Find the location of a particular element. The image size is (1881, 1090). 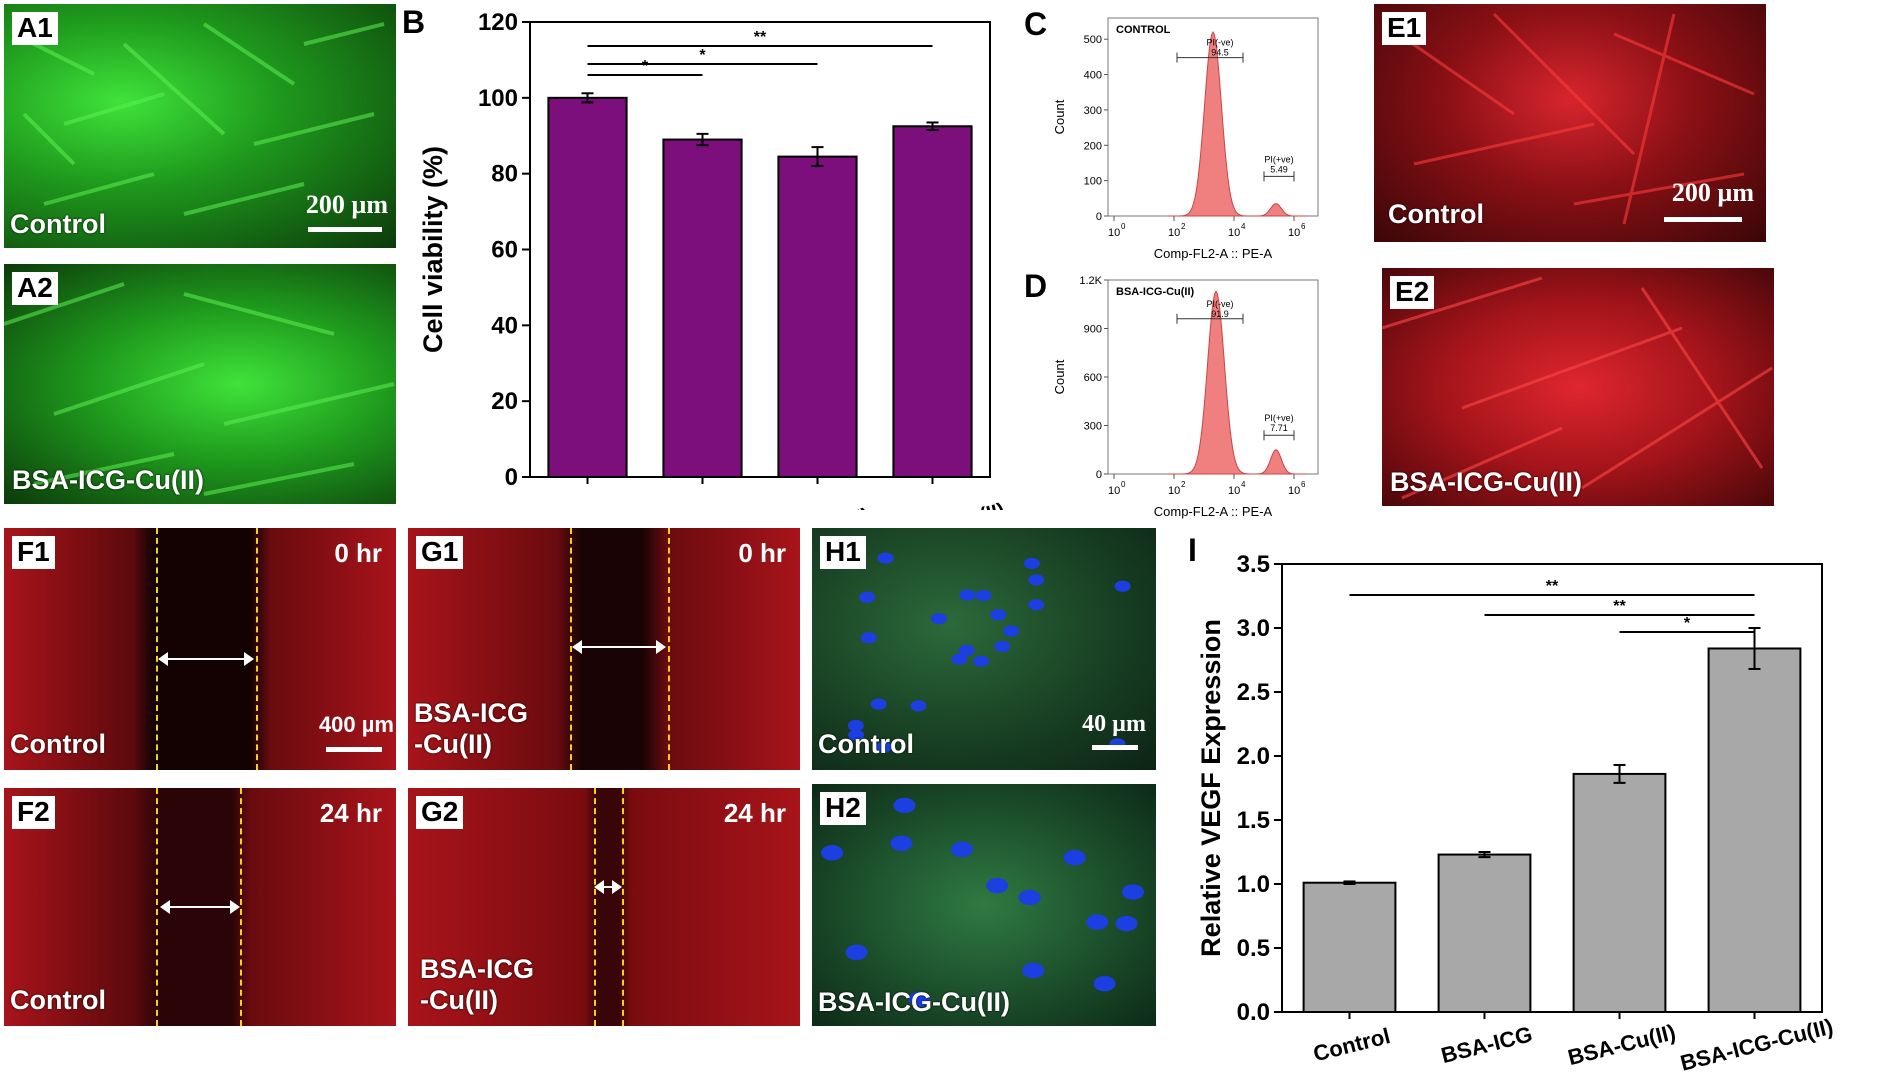

x-category-label: BSA-Cu(II) is located at coordinates (1621, 1044).